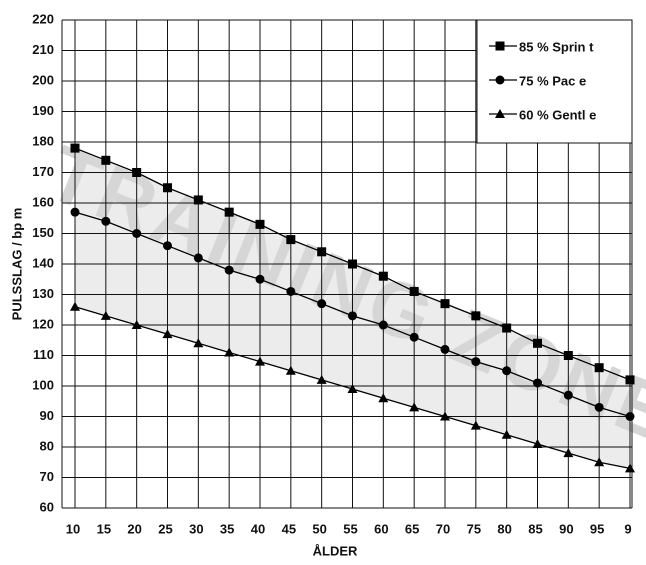  Describe the element at coordinates (556, 46) in the screenshot. I see `legend-label: 85 % Sprin t` at that location.